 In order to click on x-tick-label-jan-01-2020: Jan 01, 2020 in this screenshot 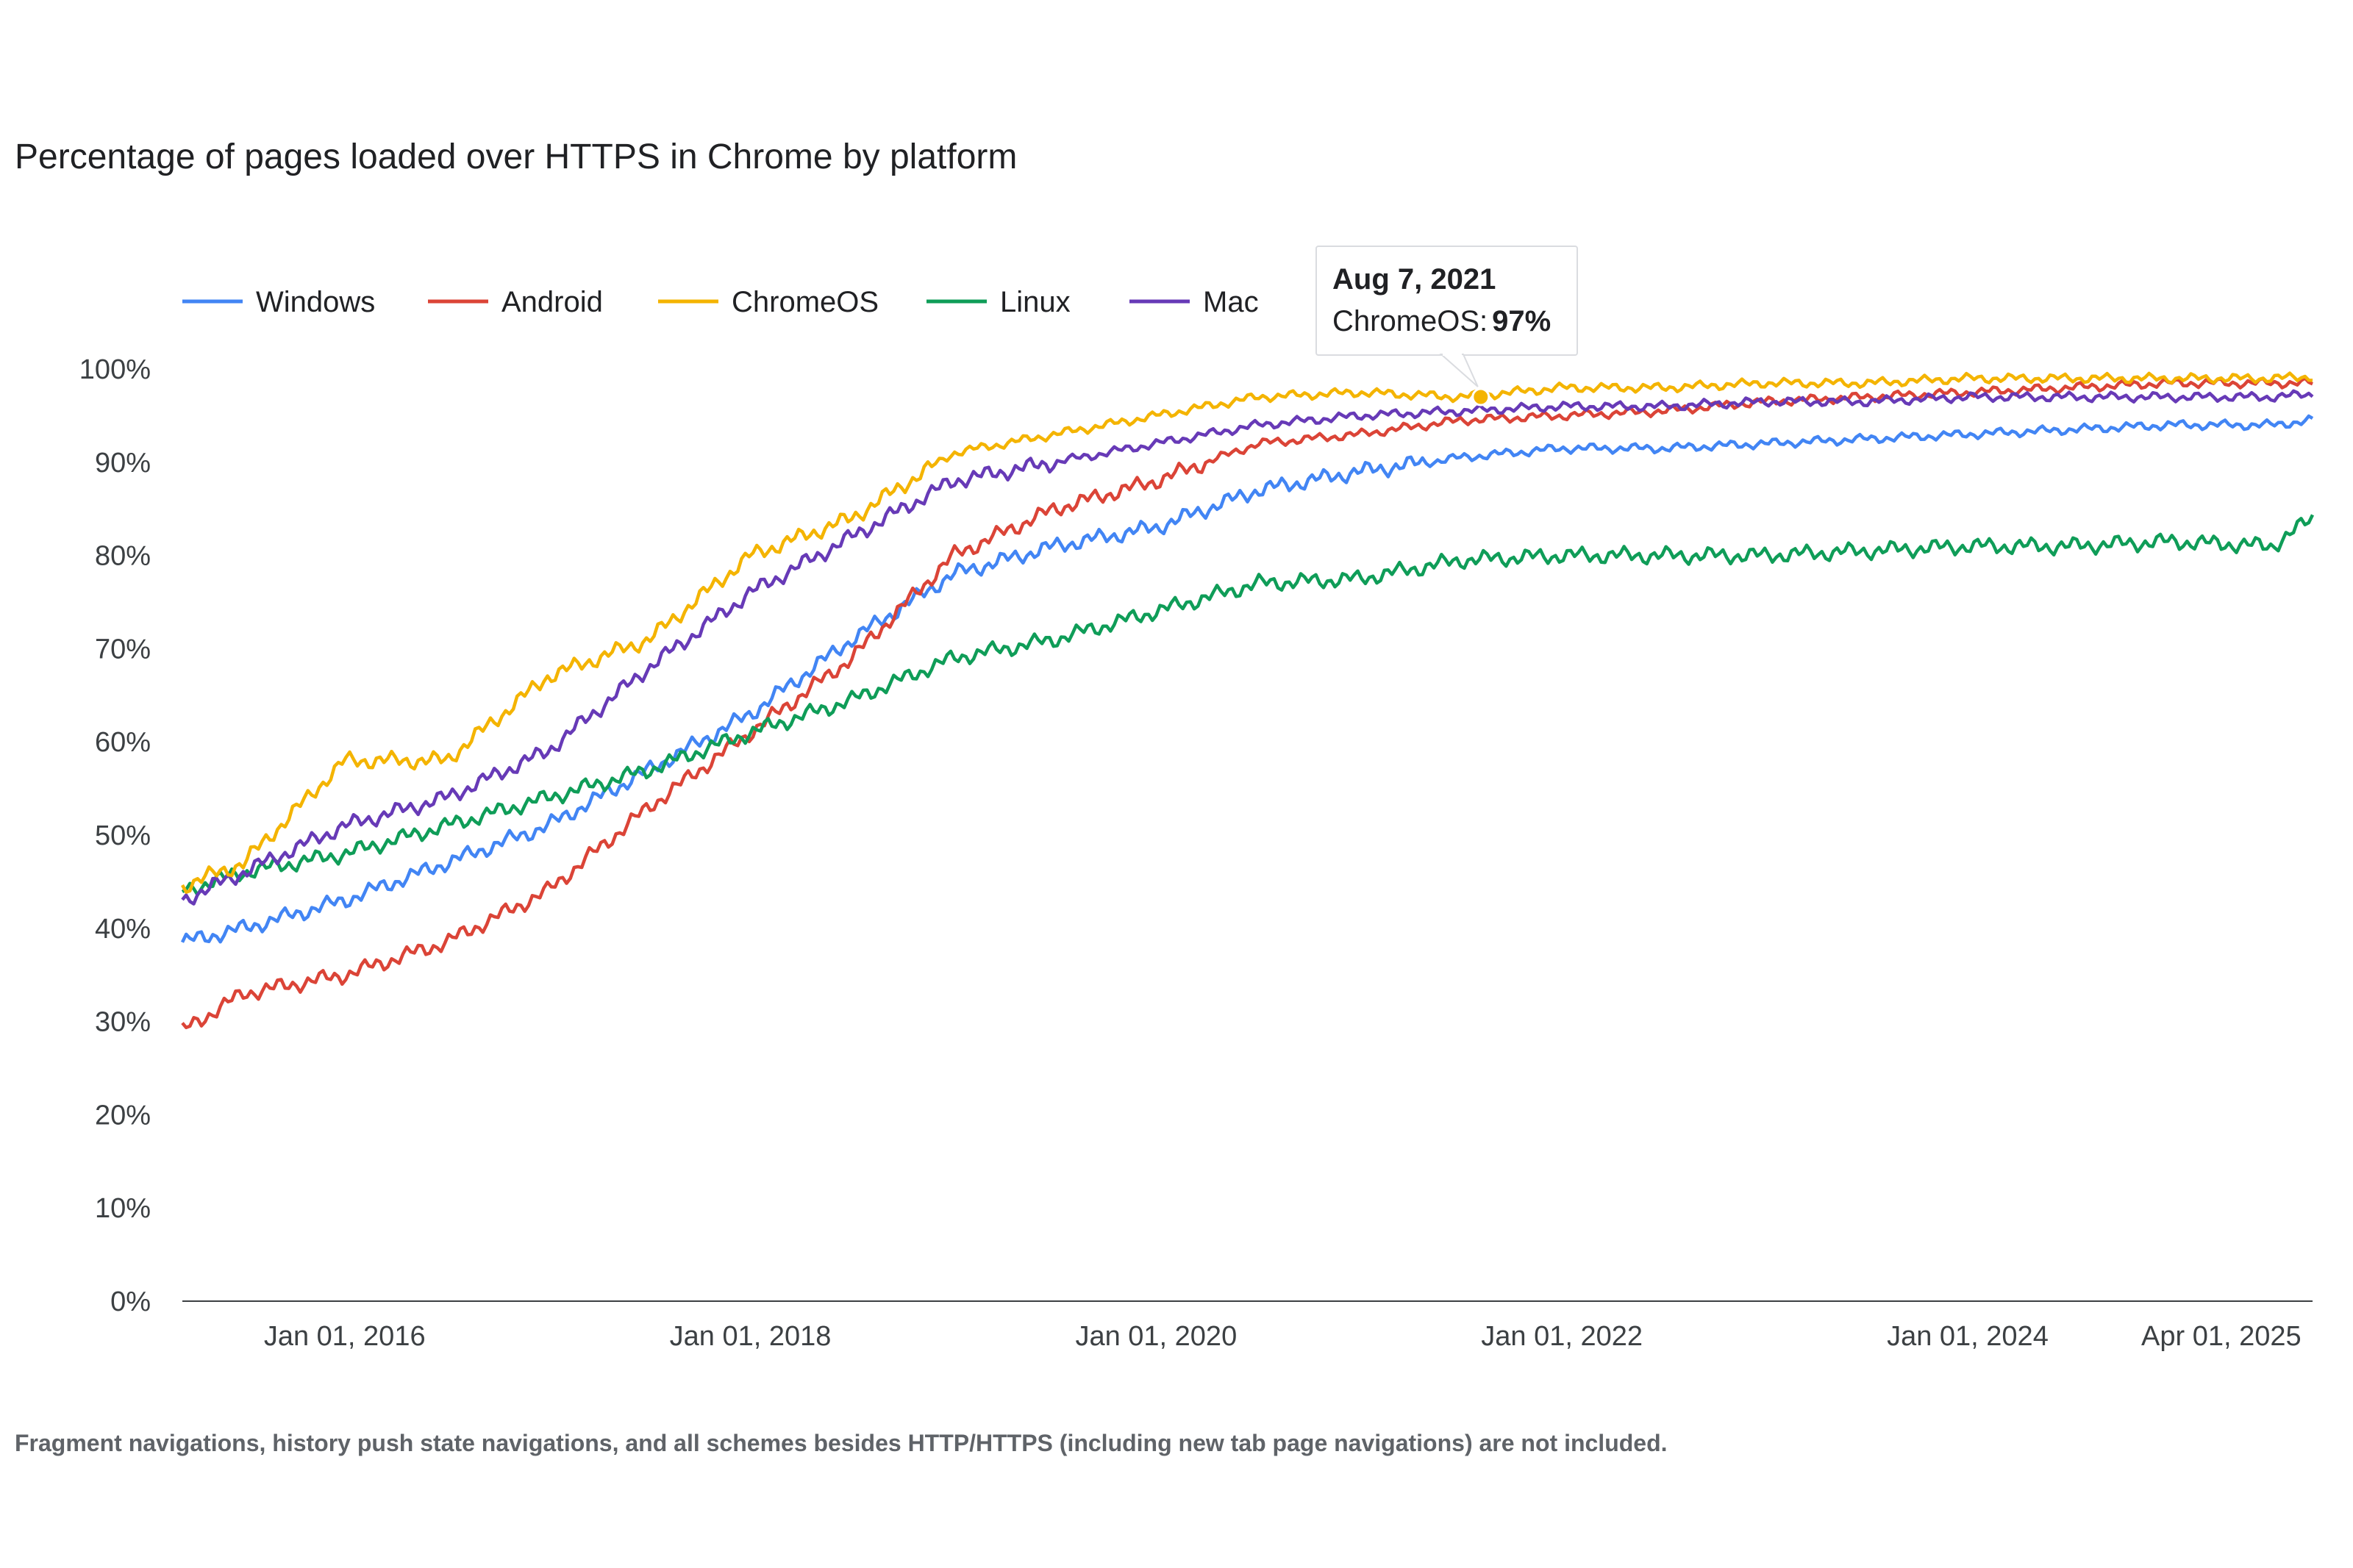, I will do `click(1156, 1336)`.